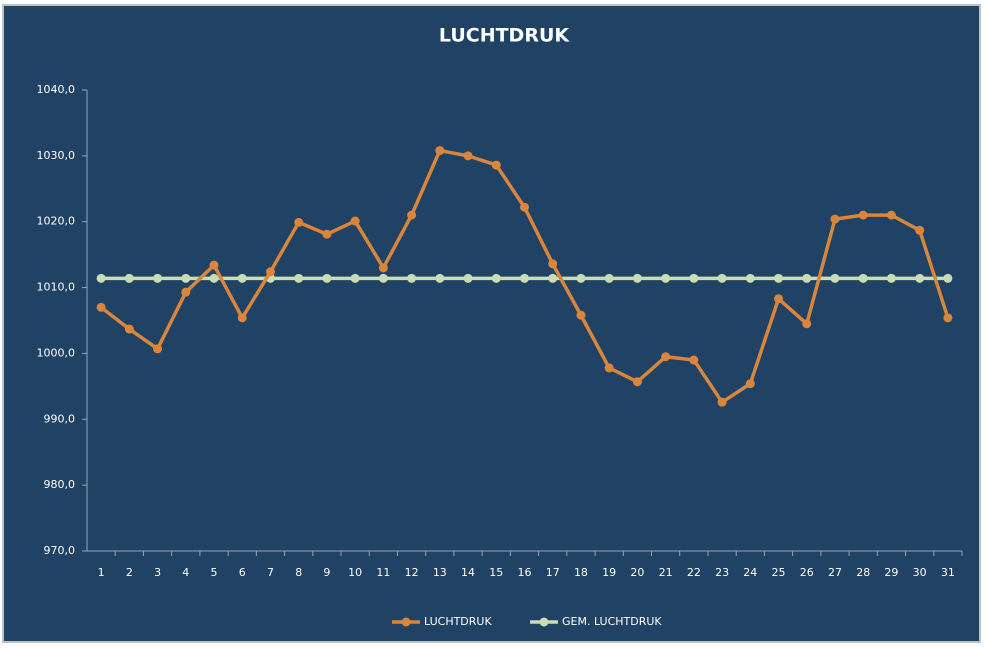  What do you see at coordinates (56, 89) in the screenshot?
I see `y-tick-label: 1040,0` at bounding box center [56, 89].